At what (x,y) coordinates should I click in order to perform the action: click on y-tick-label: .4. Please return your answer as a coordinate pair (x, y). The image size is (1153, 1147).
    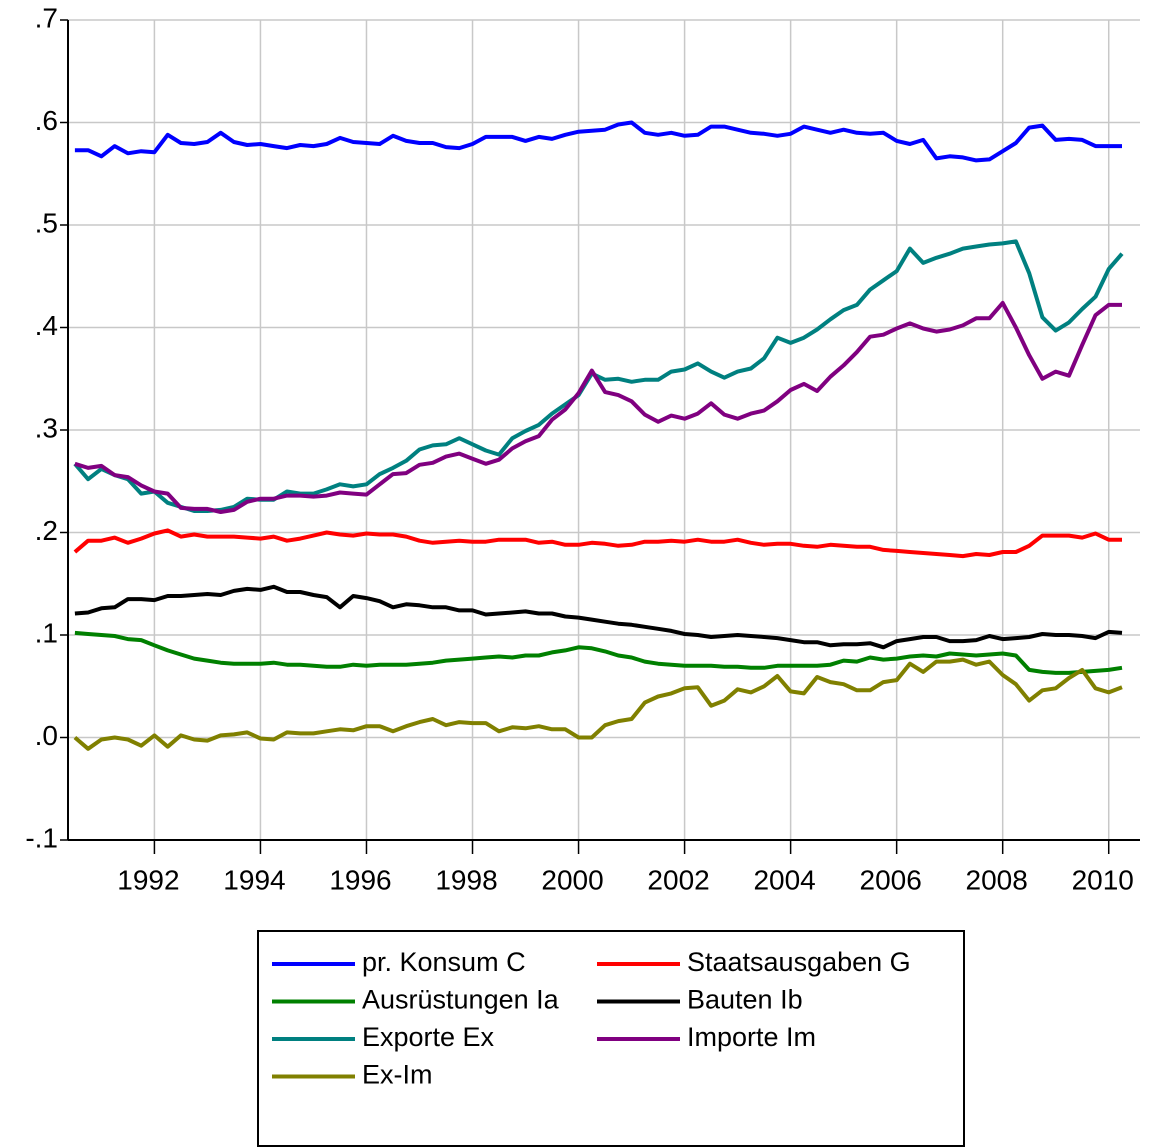
    Looking at the image, I should click on (46, 325).